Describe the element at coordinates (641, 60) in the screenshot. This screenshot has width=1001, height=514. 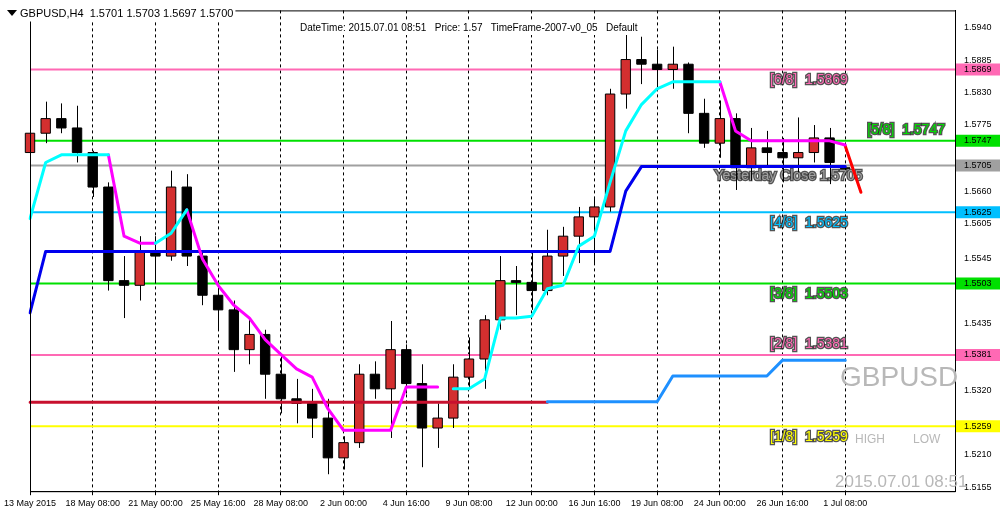
I see `candlestick` at that location.